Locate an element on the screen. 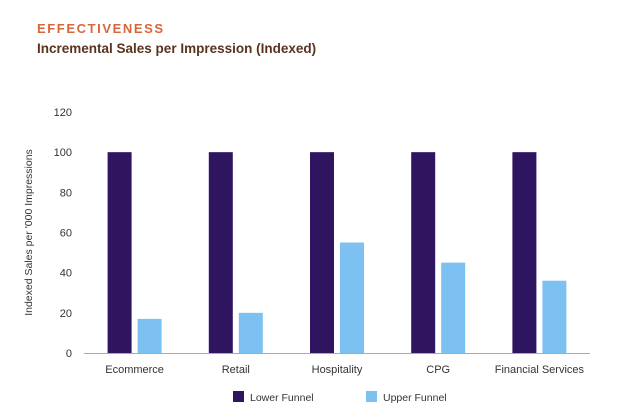 Image resolution: width=638 pixels, height=419 pixels. upper-funnel-bar-retail is located at coordinates (250, 332).